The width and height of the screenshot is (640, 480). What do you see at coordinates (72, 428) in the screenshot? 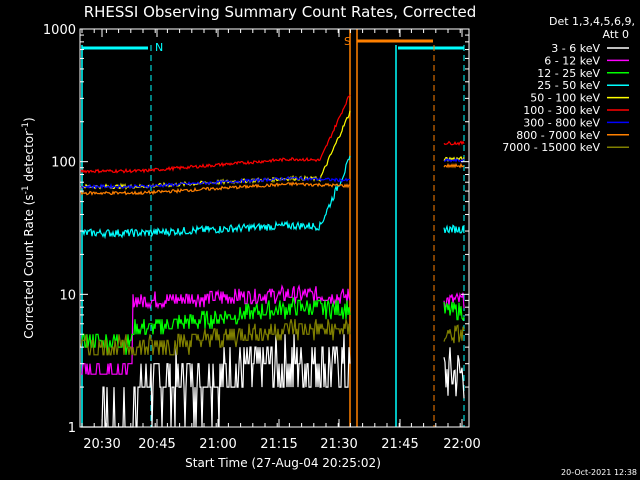
I see `y-tick-label: 1` at bounding box center [72, 428].